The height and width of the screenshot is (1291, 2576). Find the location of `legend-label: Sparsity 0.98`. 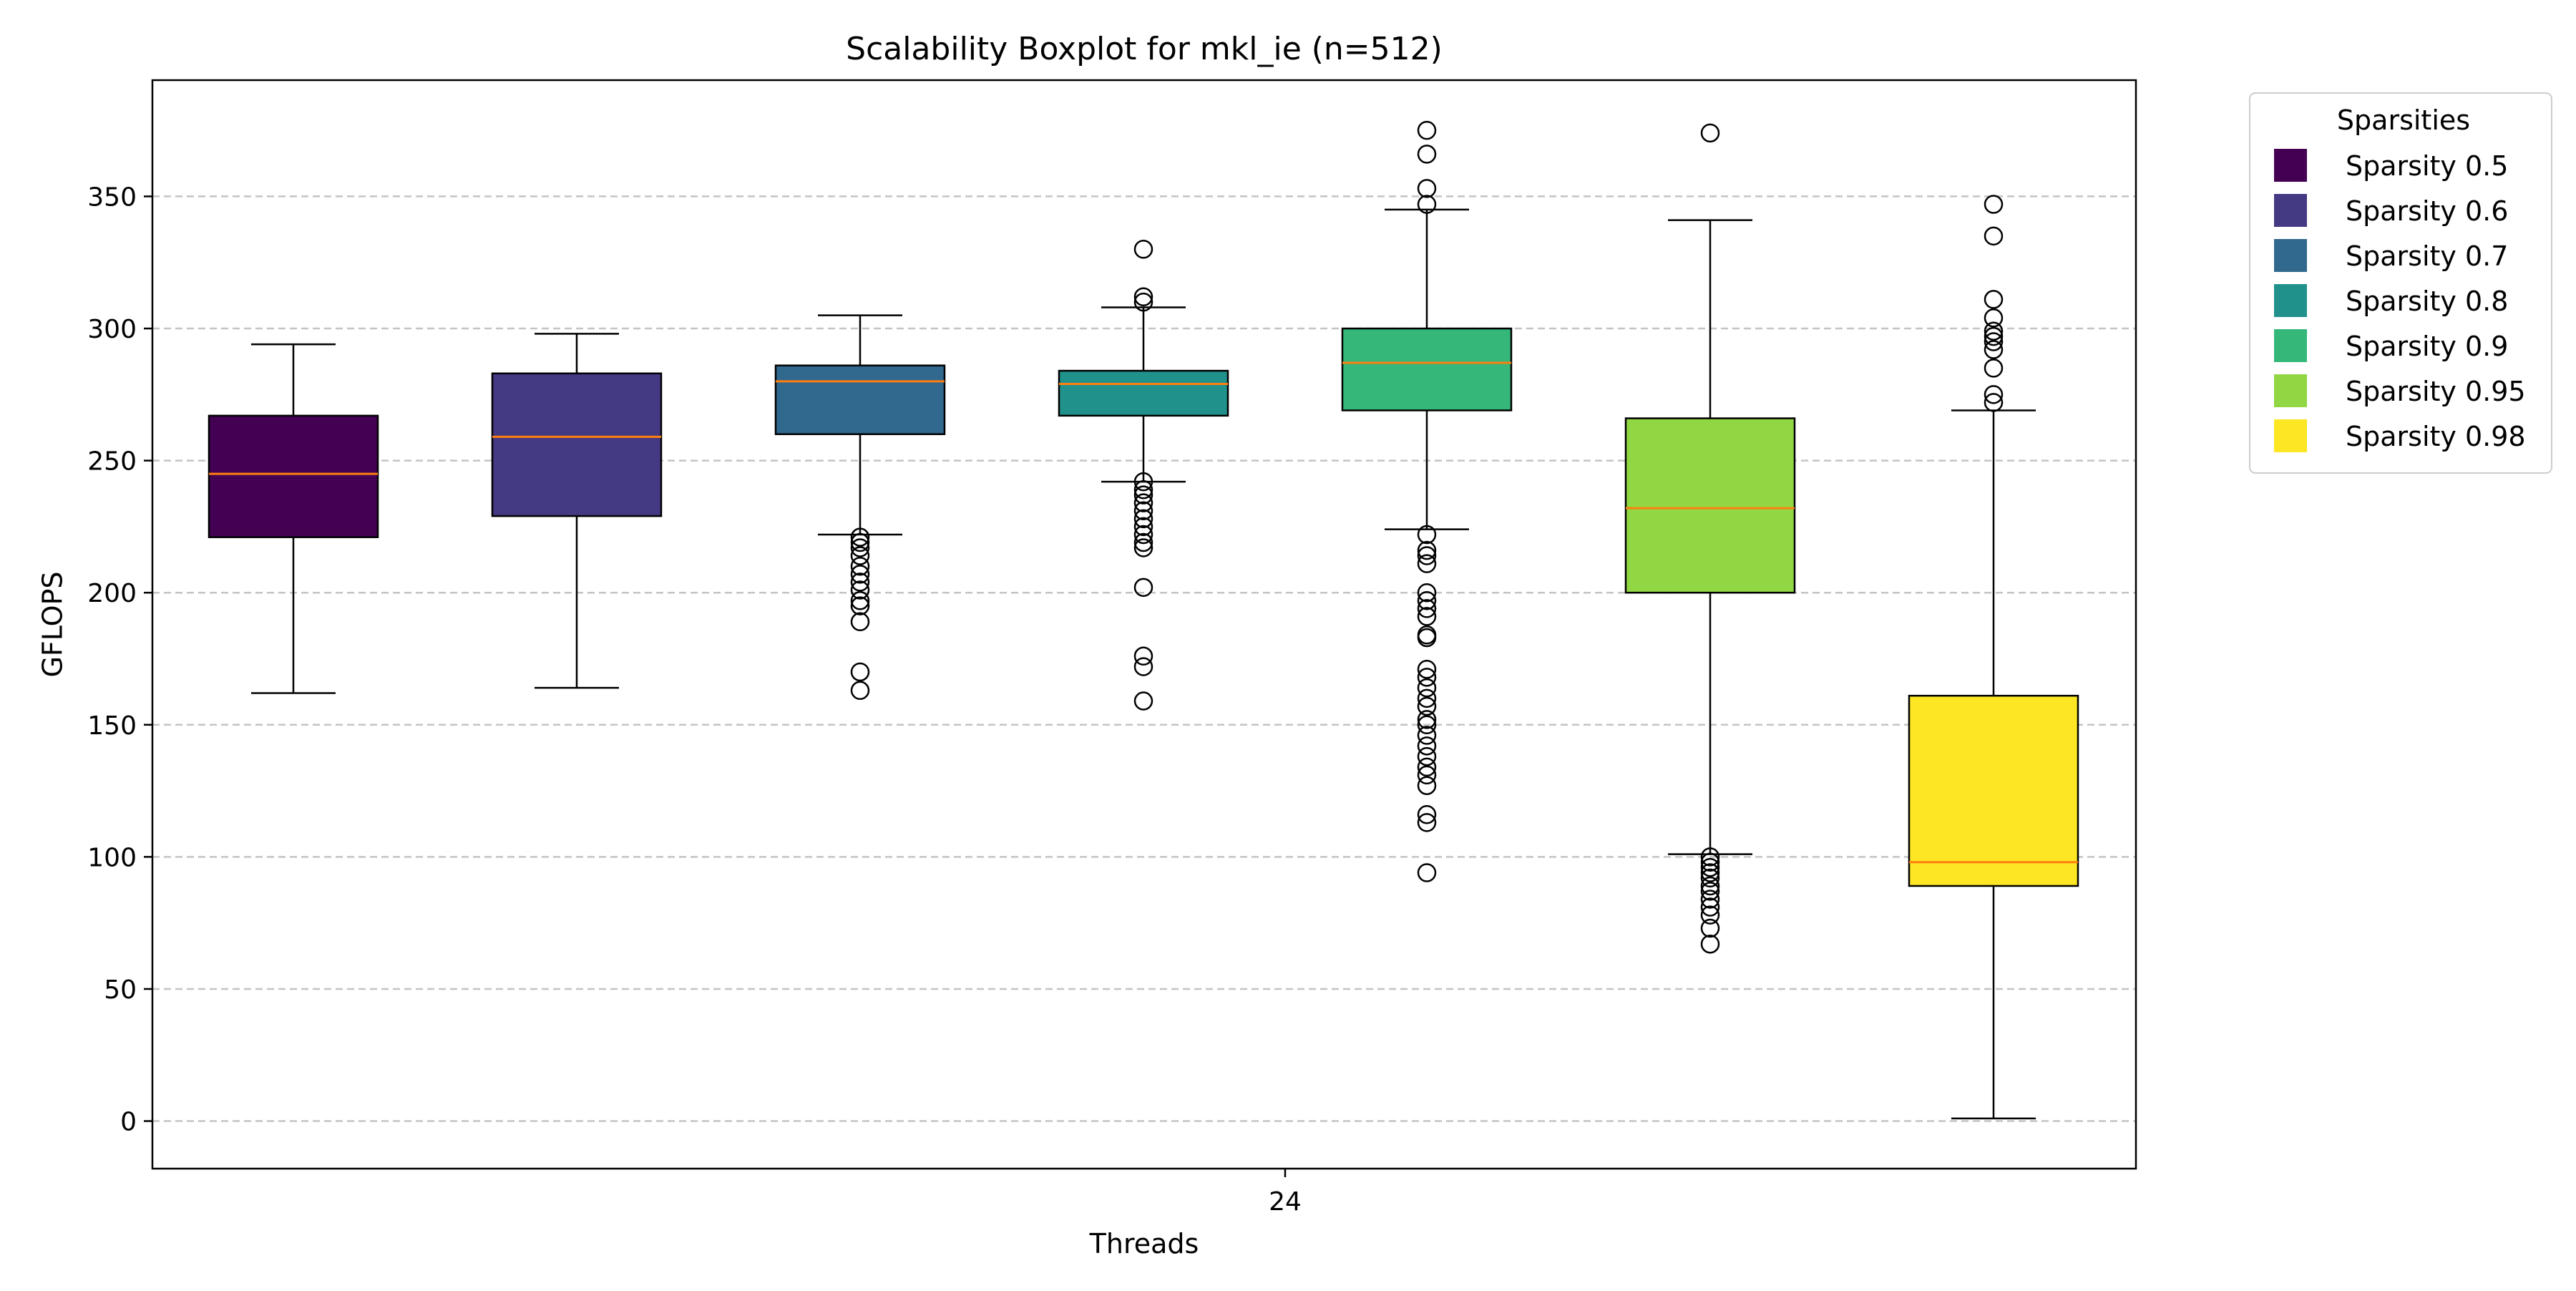

legend-label: Sparsity 0.98 is located at coordinates (2436, 436).